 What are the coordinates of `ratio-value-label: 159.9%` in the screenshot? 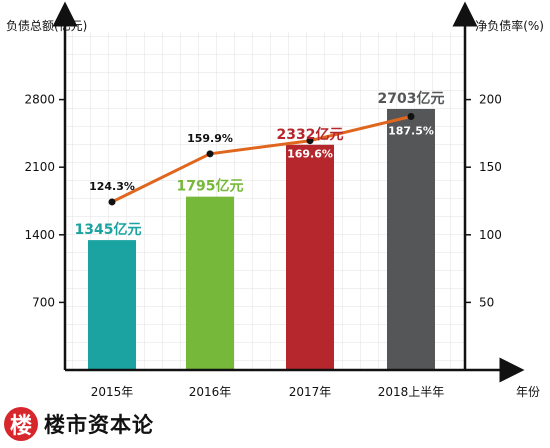 It's located at (210, 138).